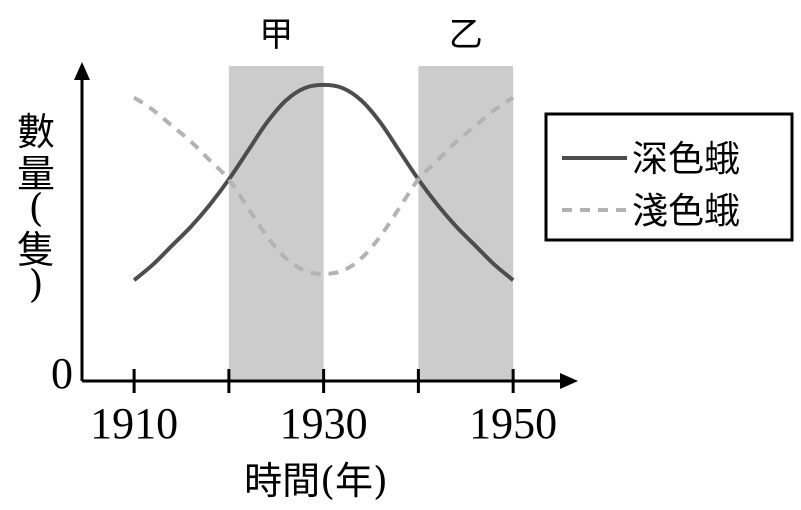 This screenshot has height=510, width=801. What do you see at coordinates (686, 159) in the screenshot?
I see `legend-label-dark-moth: 深色蛾` at bounding box center [686, 159].